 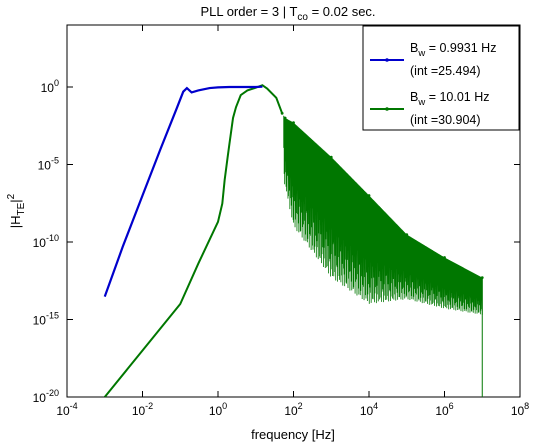 What do you see at coordinates (248, 11) in the screenshot?
I see `title-main: PLL order = 3 | T` at bounding box center [248, 11].